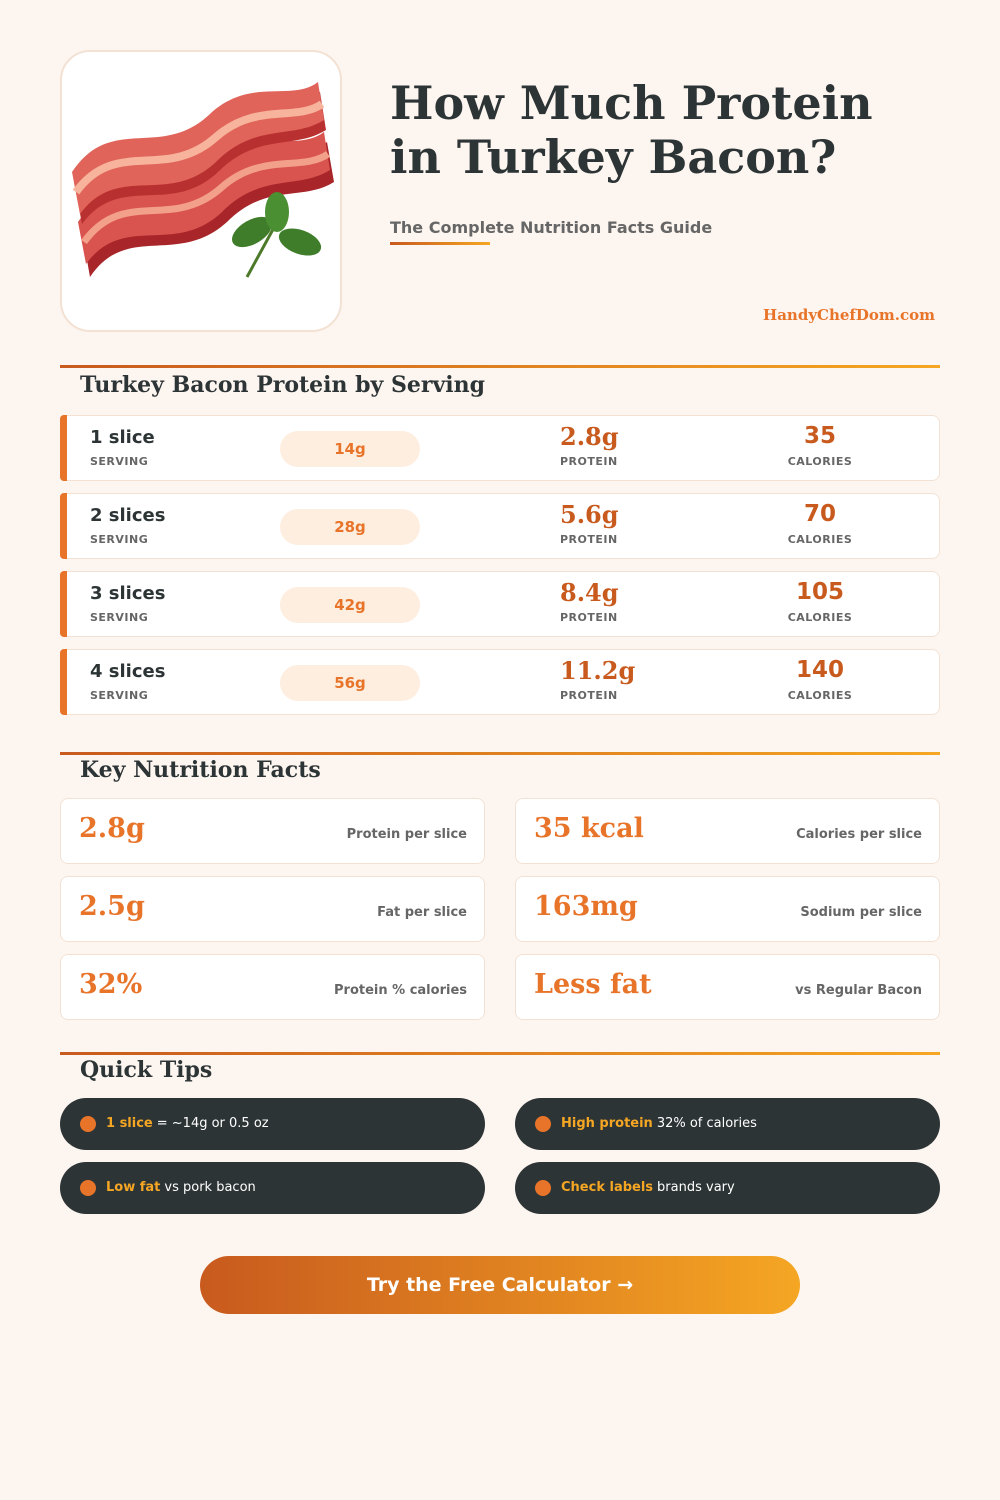 This screenshot has height=1500, width=1000. What do you see at coordinates (607, 1187) in the screenshot?
I see `tip-highlight: Check labels` at bounding box center [607, 1187].